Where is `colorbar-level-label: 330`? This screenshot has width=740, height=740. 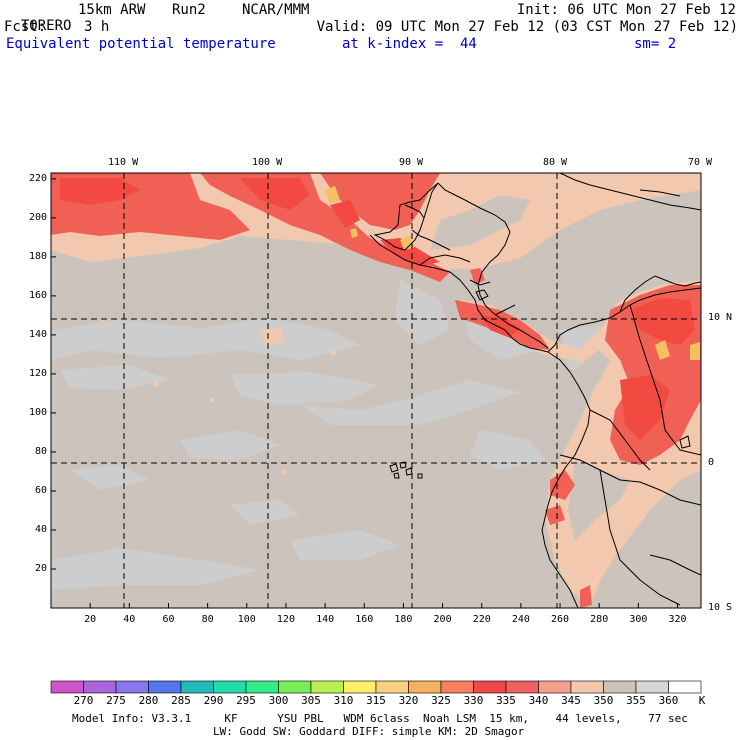 colorbar-level-label: 330 is located at coordinates (473, 700).